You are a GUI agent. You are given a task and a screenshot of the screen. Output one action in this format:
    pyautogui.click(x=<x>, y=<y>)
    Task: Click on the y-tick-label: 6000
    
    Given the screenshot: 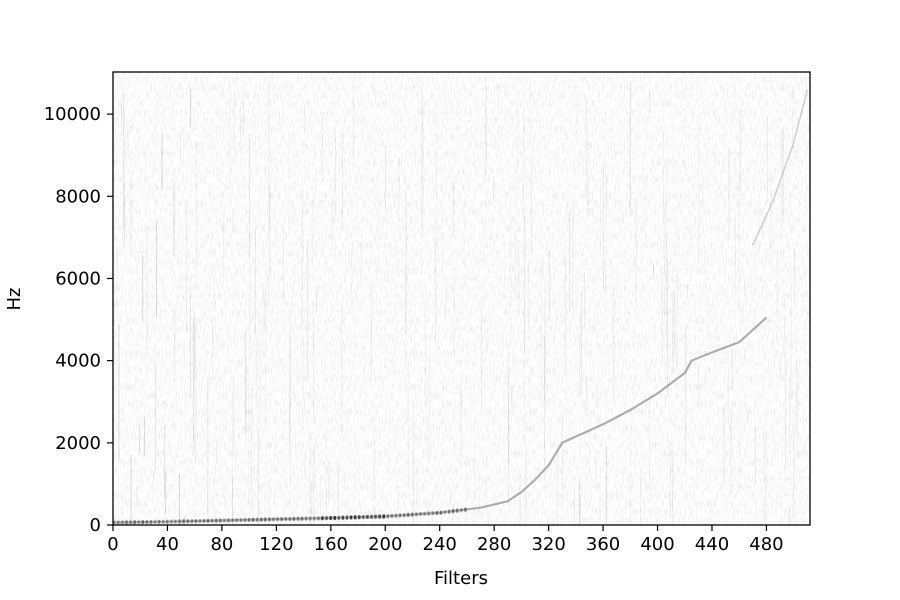 What is the action you would take?
    pyautogui.click(x=78, y=278)
    